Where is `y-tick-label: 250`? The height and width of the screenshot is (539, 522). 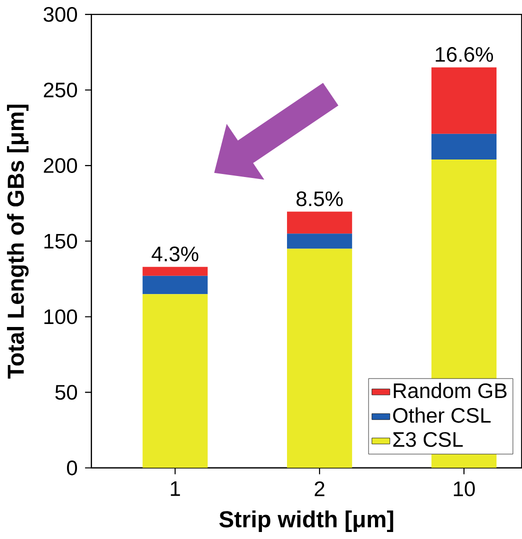 y-tick-label: 250 is located at coordinates (60, 90).